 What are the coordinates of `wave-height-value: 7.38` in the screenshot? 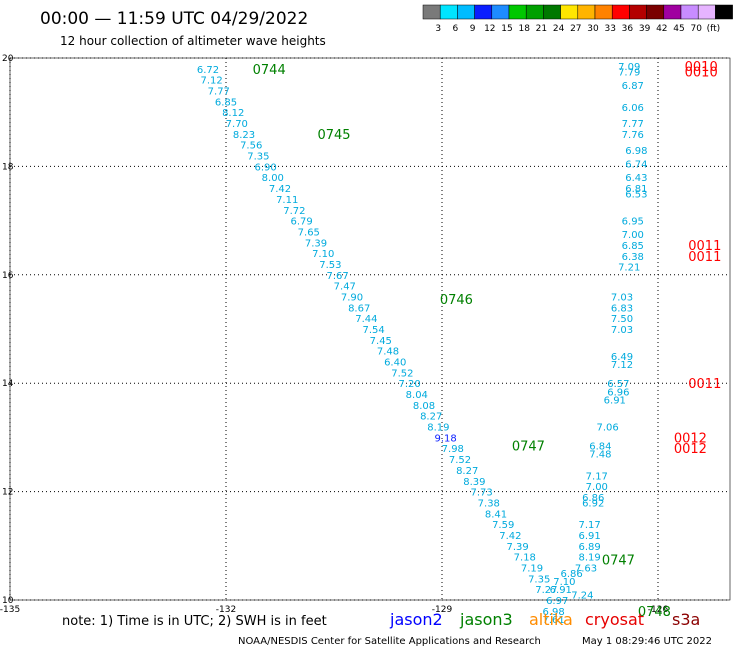 It's located at (489, 503).